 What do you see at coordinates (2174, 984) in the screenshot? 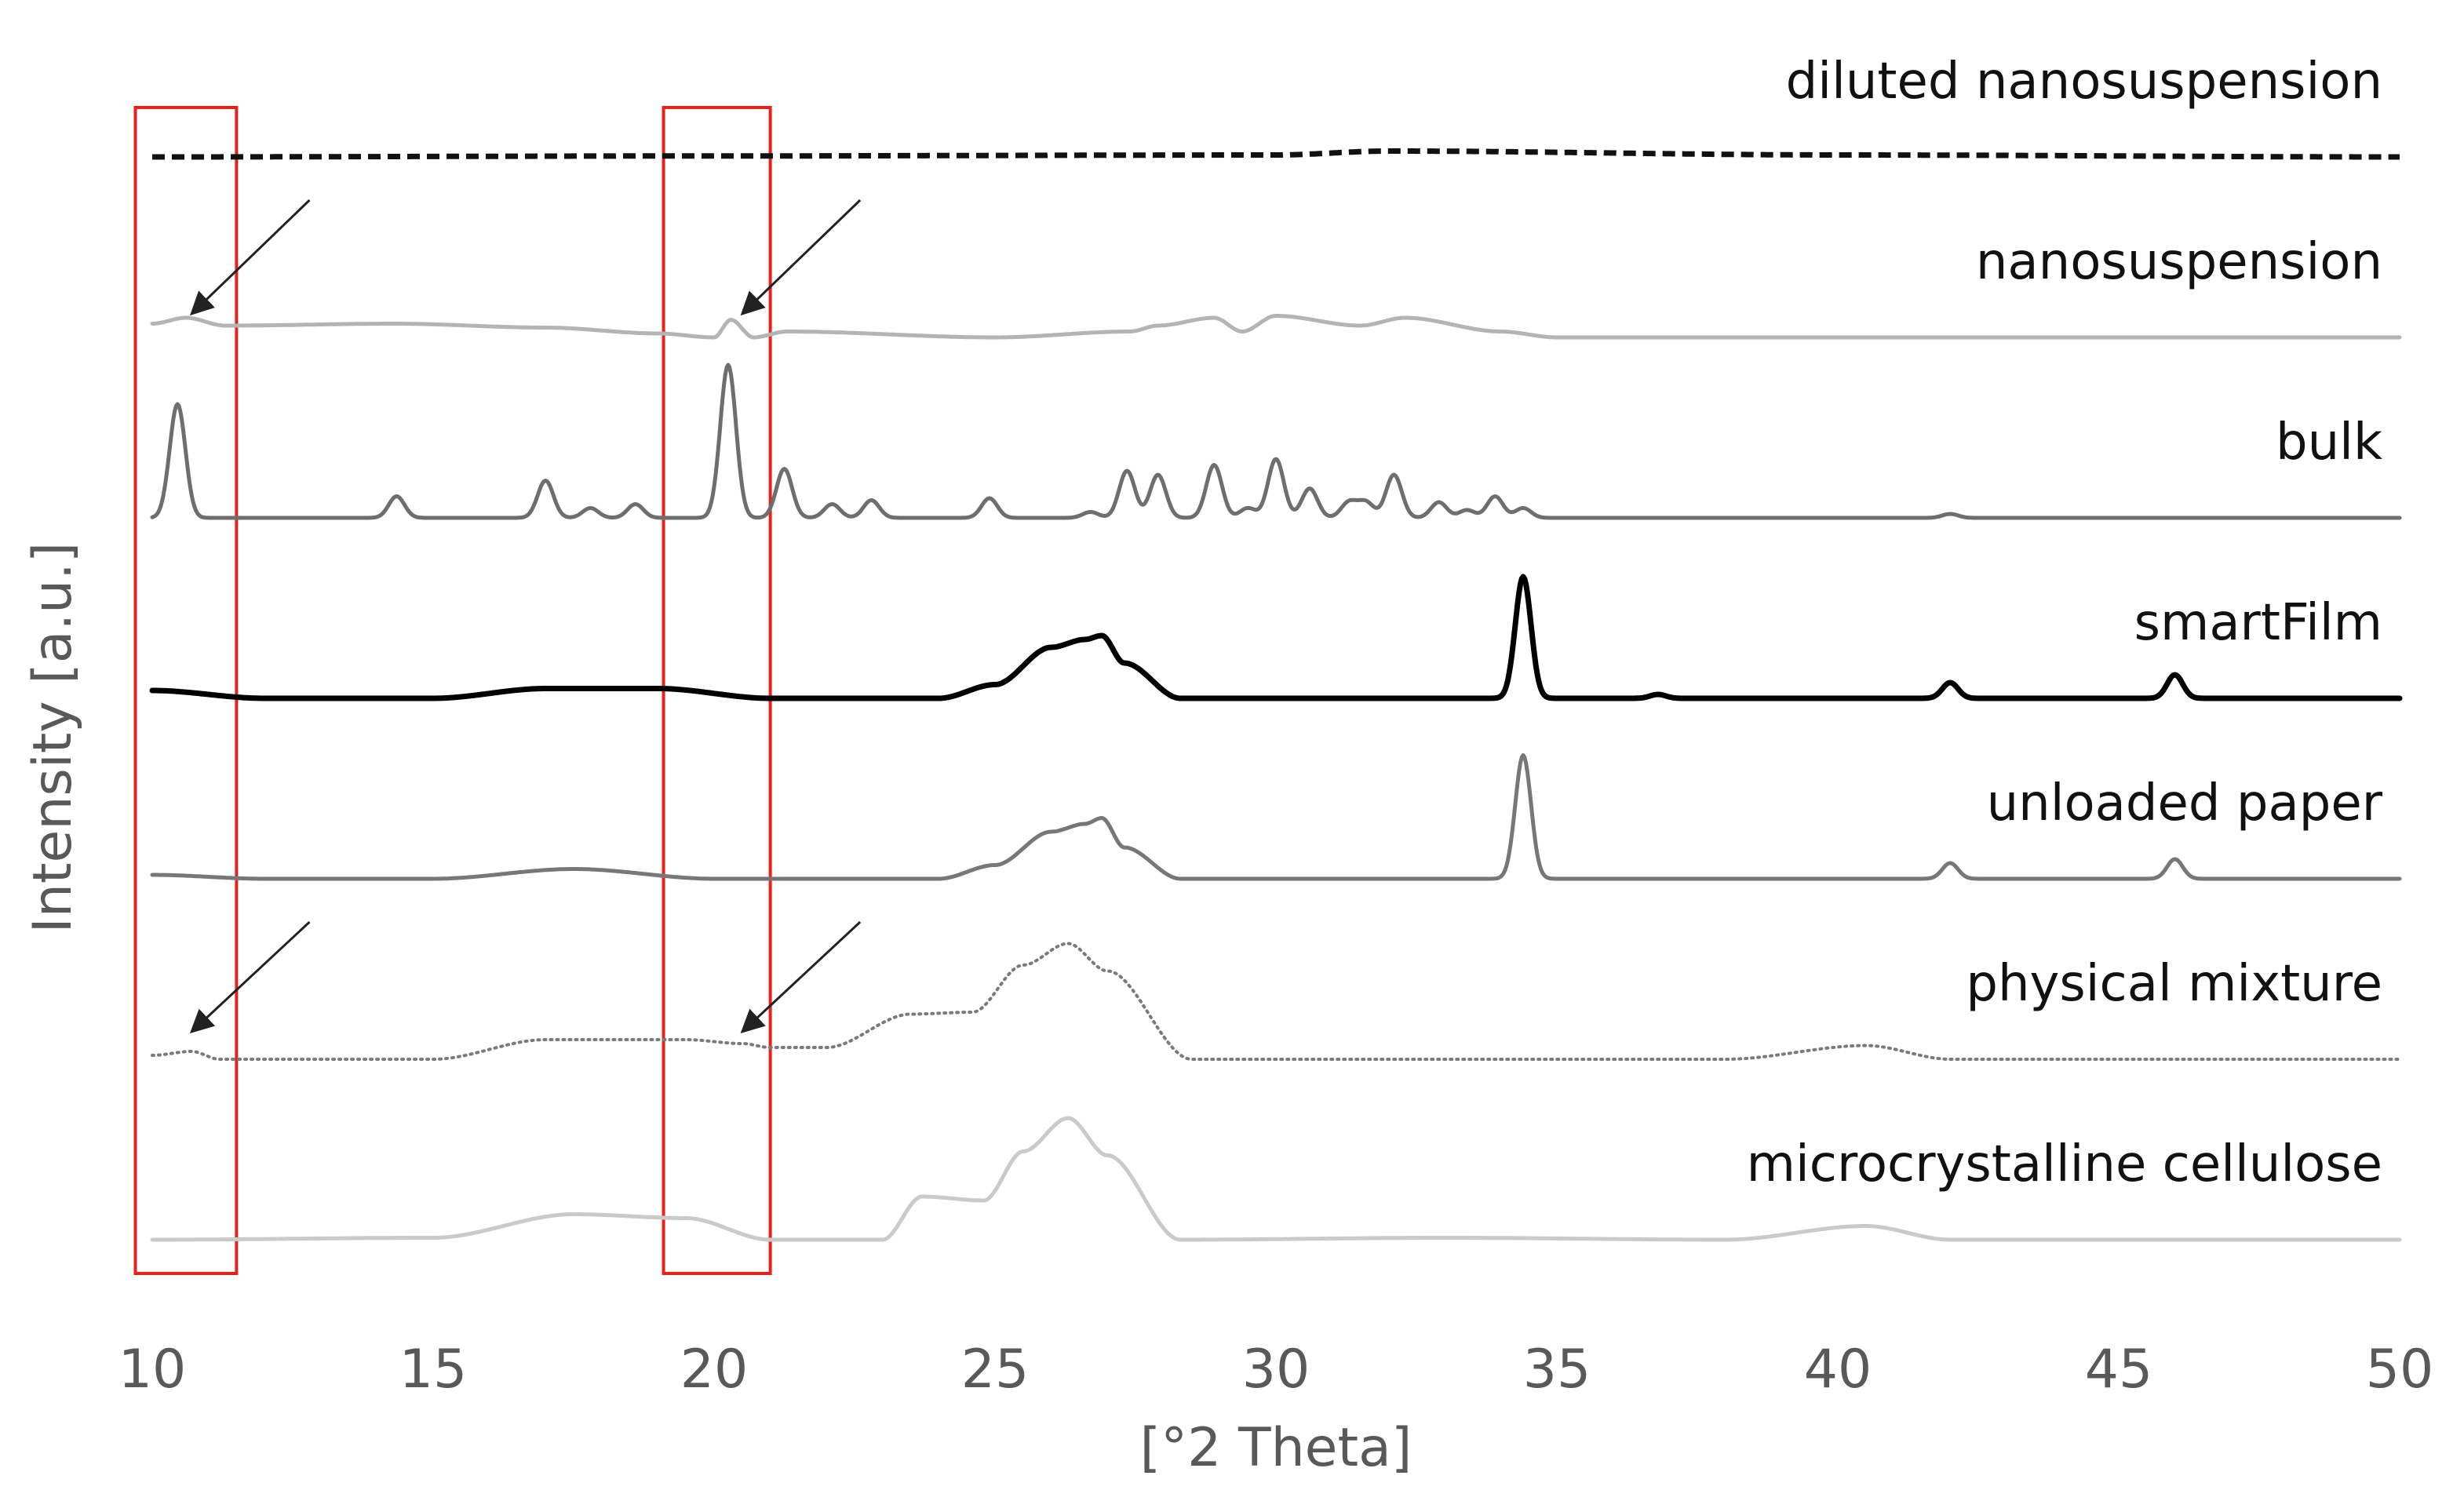
I see `series-label-physical-mixture: physical mixture` at bounding box center [2174, 984].